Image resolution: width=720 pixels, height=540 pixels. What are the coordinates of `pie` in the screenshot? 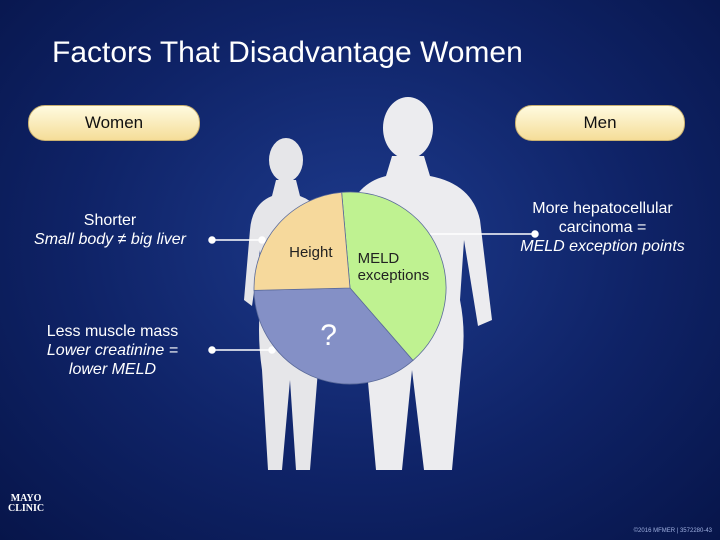 It's located at (350, 288).